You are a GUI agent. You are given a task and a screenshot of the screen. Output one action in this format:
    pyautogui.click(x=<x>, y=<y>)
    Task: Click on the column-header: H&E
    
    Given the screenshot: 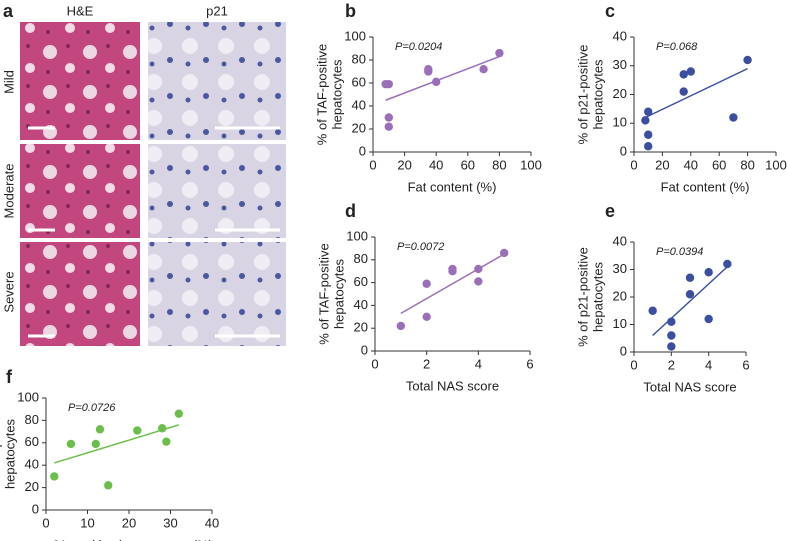 What is the action you would take?
    pyautogui.click(x=80, y=10)
    